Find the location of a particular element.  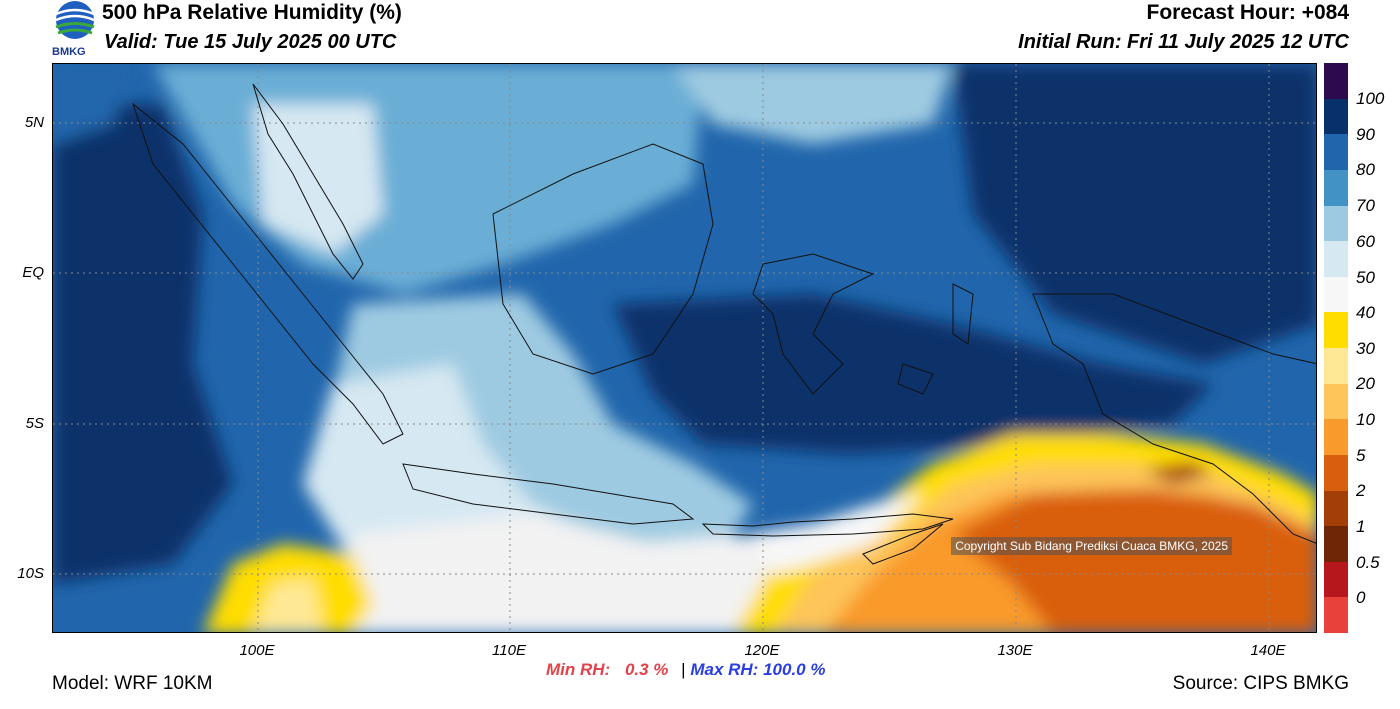

colorbar-label-80: 80 is located at coordinates (1365, 169).